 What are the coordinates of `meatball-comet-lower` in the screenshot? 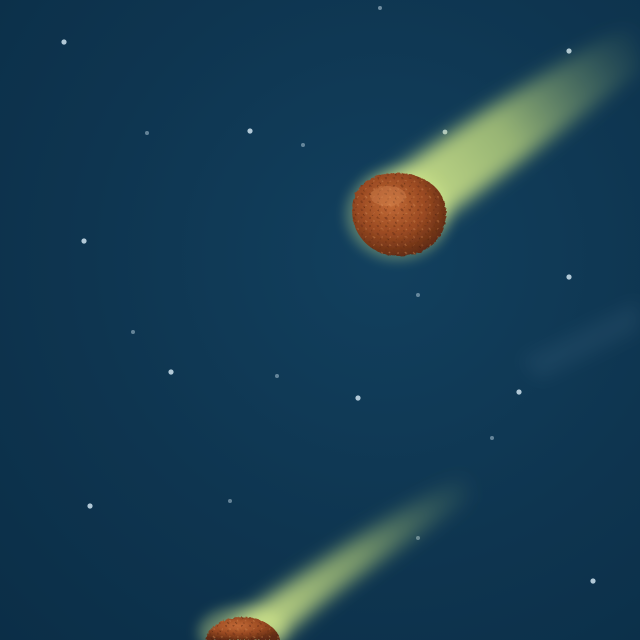 It's located at (334, 555).